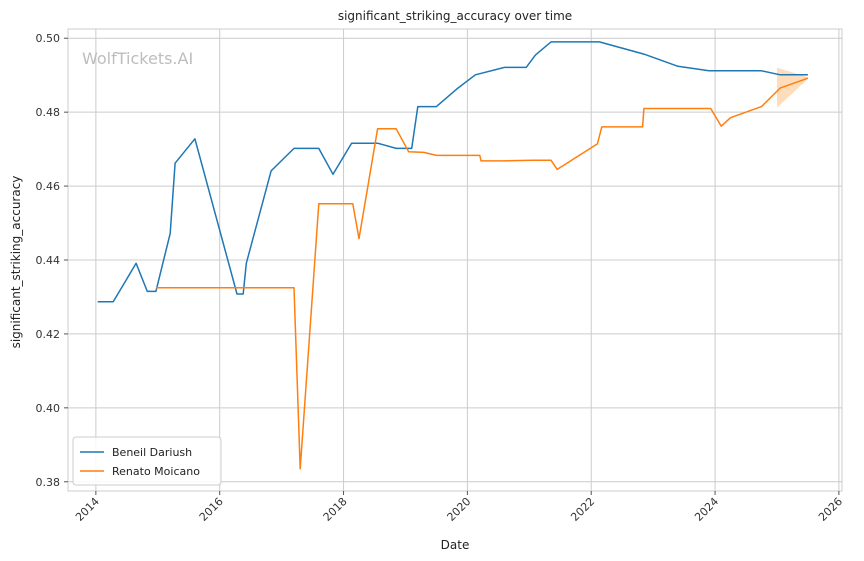 This screenshot has width=864, height=561. I want to click on y-axis-label: significant_striking_accuracy, so click(16, 262).